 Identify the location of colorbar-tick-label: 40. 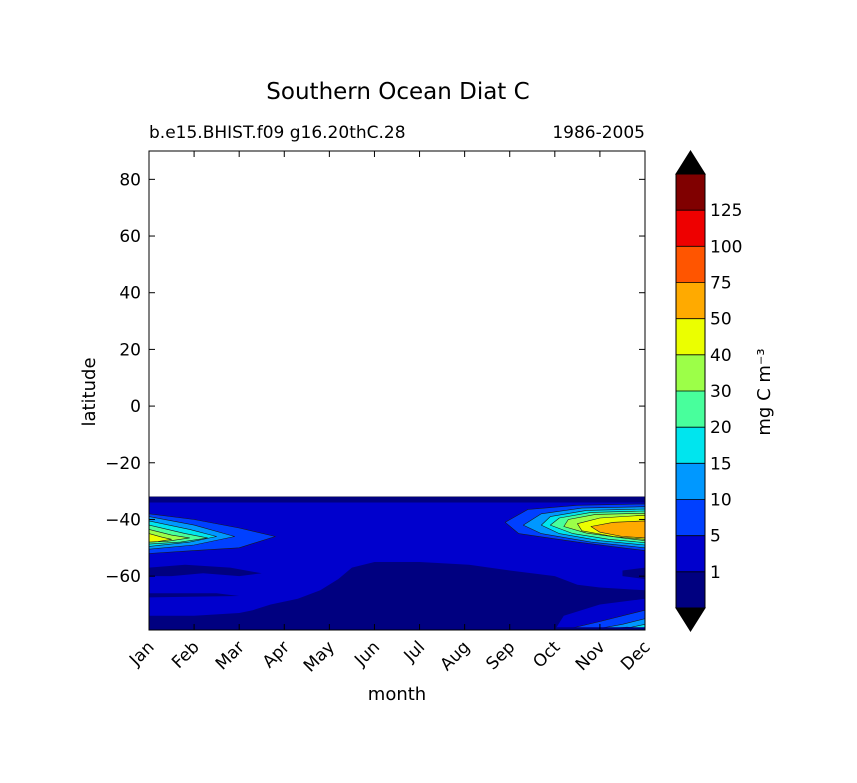
(721, 356).